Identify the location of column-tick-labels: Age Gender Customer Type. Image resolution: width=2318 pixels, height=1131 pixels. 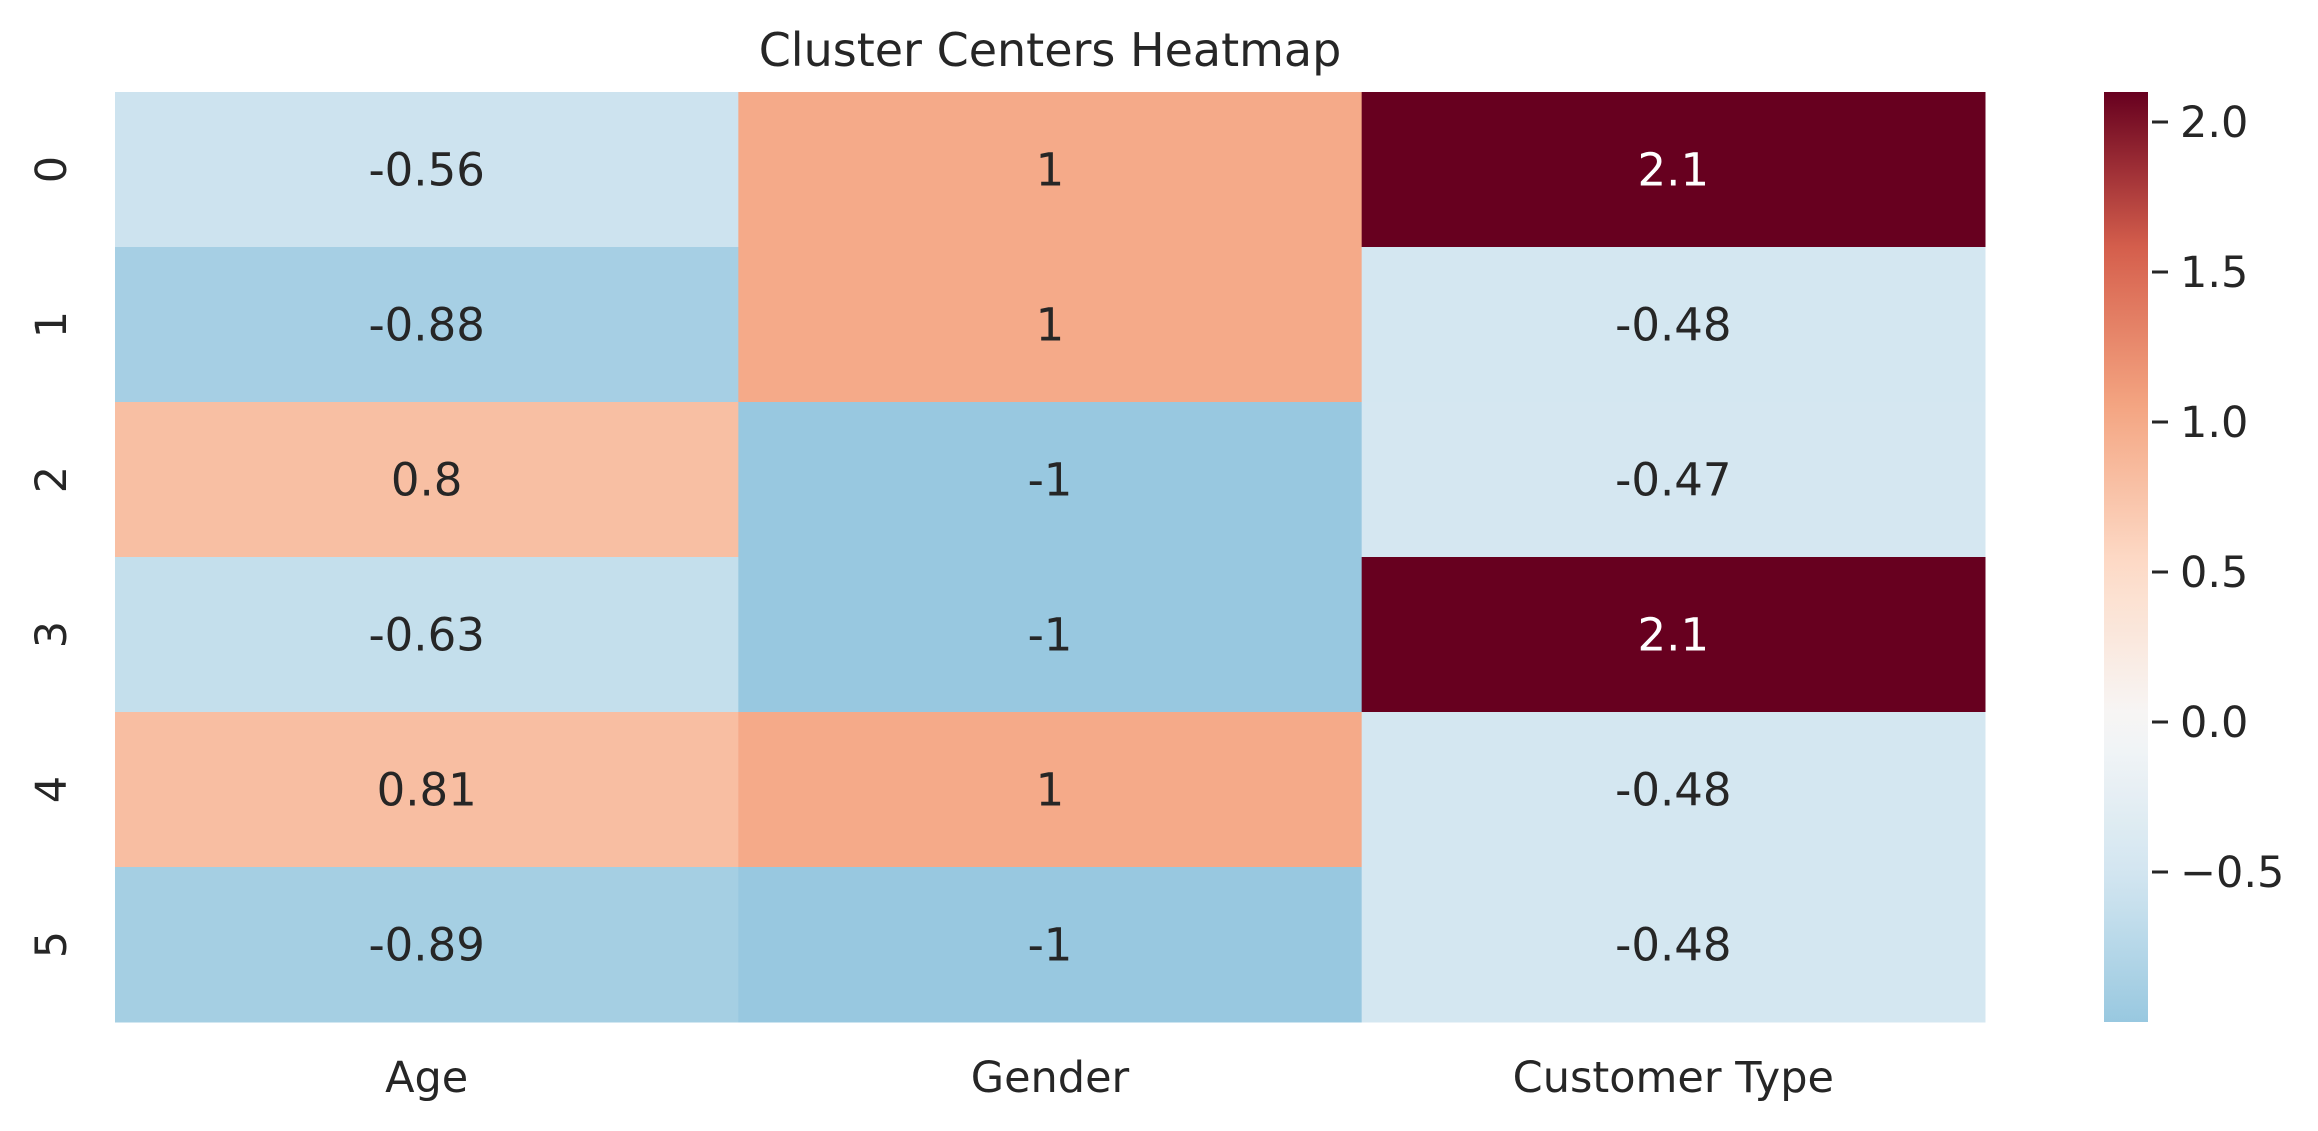
(1109, 1078).